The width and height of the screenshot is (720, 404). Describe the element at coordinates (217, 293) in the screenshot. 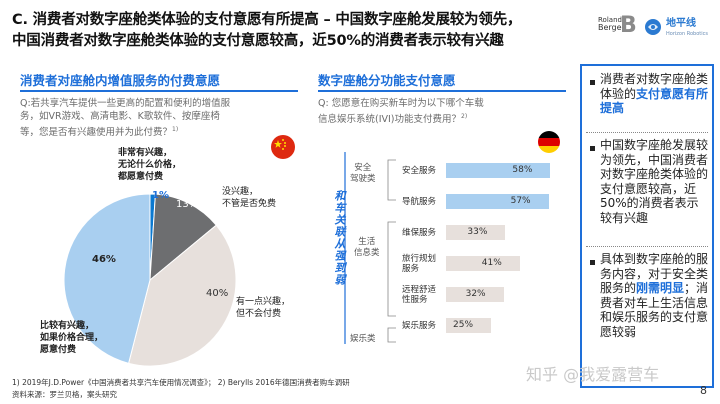

I see `pie-pct-40: 40%` at that location.